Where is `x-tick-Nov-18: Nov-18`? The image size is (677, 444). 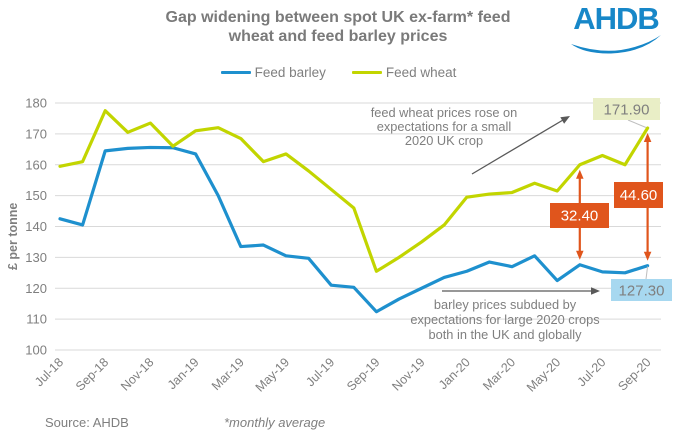 x-tick-Nov-18: Nov-18 is located at coordinates (137, 374).